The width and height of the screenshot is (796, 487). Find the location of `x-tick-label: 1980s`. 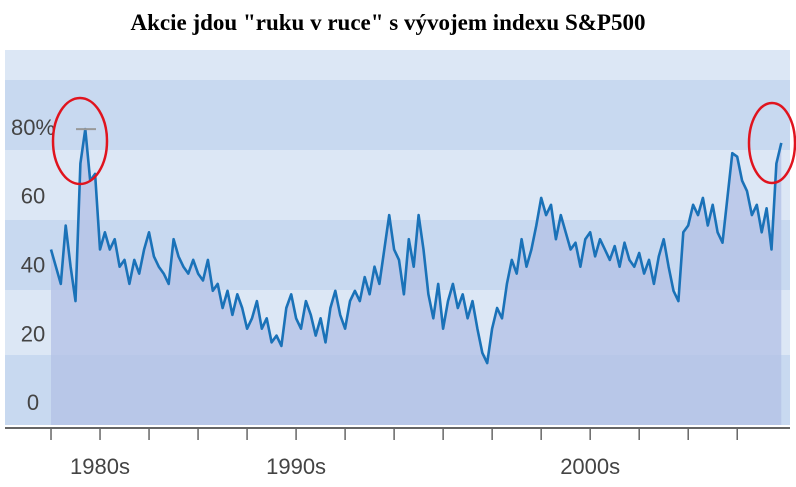

x-tick-label: 1980s is located at coordinates (100, 466).